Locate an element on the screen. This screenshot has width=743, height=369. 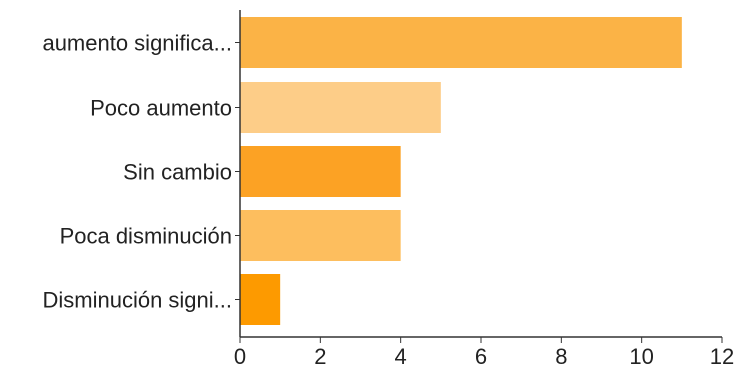
x-tick-label: 0 is located at coordinates (240, 356).